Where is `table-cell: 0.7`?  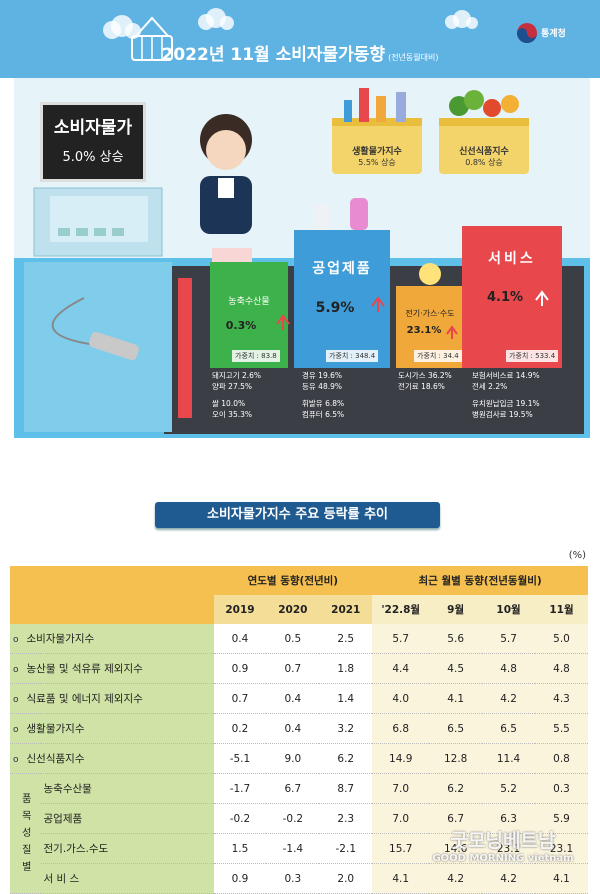
table-cell: 0.7 is located at coordinates (240, 698).